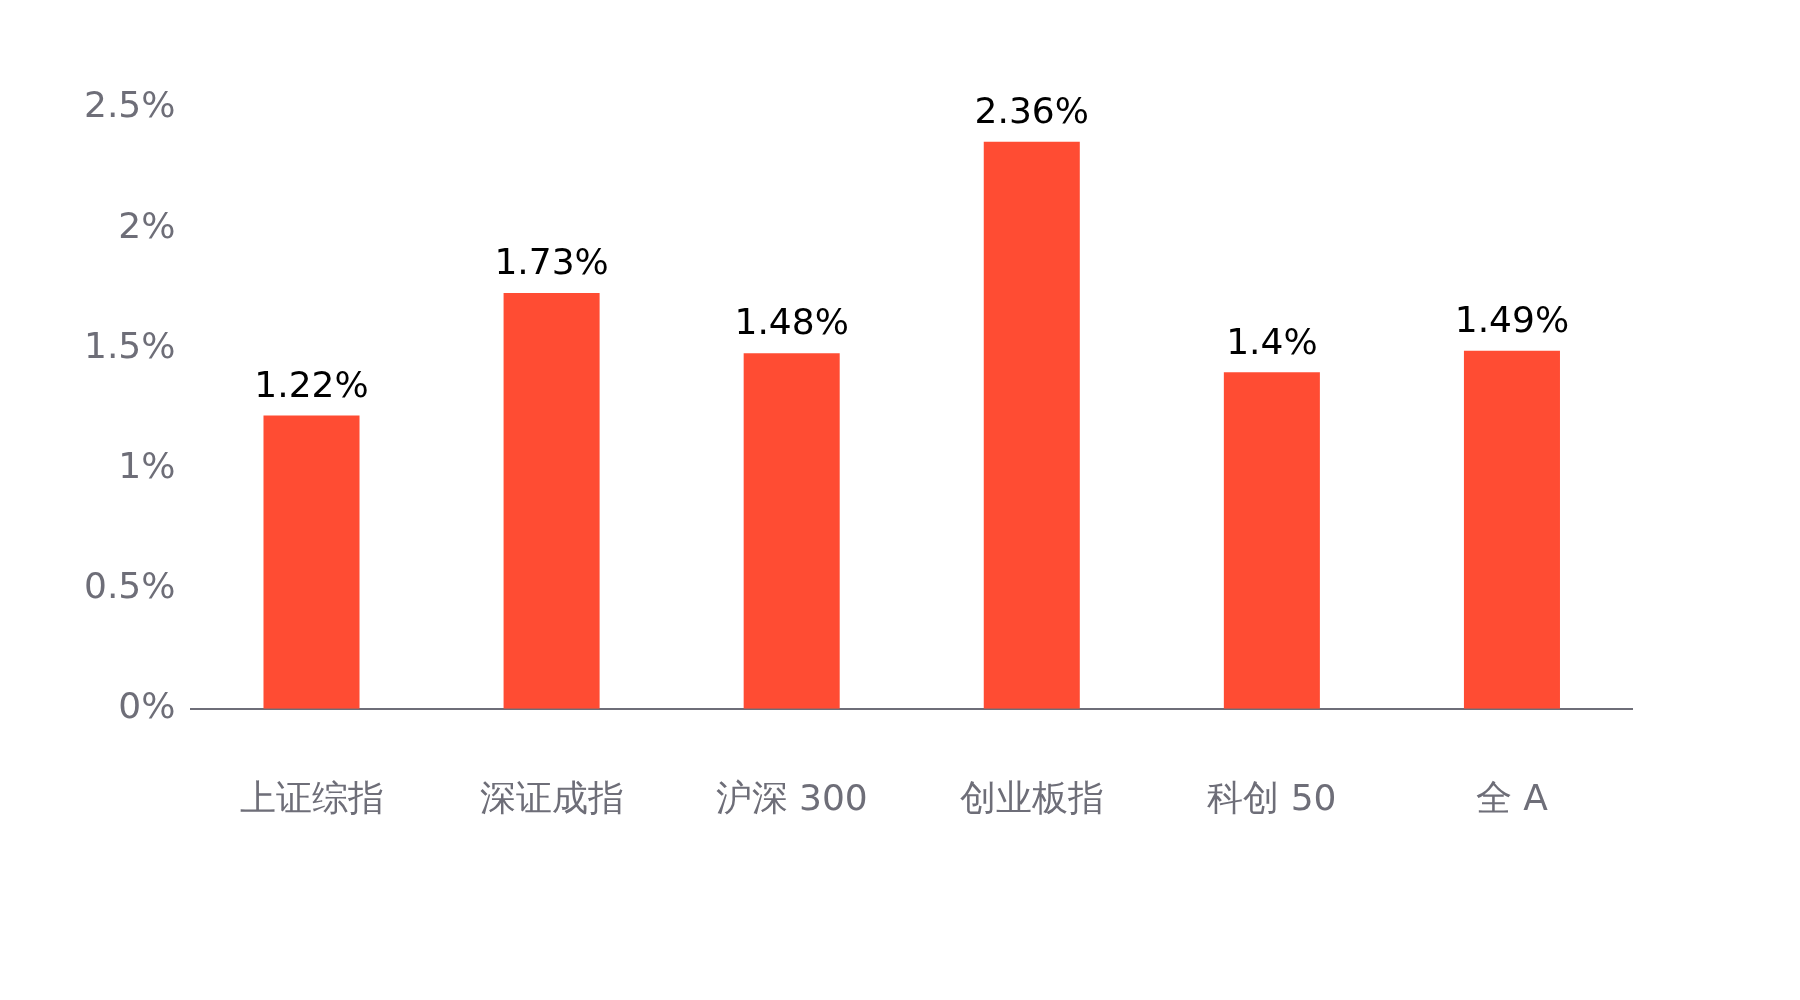  Describe the element at coordinates (129, 105) in the screenshot. I see `y-tick-label: 2.5%` at that location.